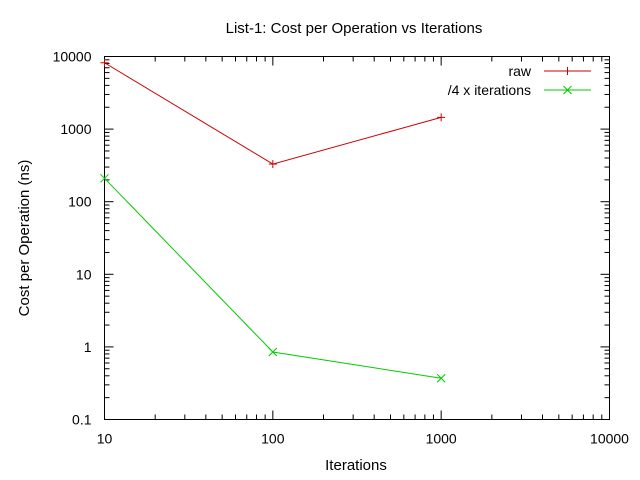  I want to click on x-tick-label: 1000, so click(441, 439).